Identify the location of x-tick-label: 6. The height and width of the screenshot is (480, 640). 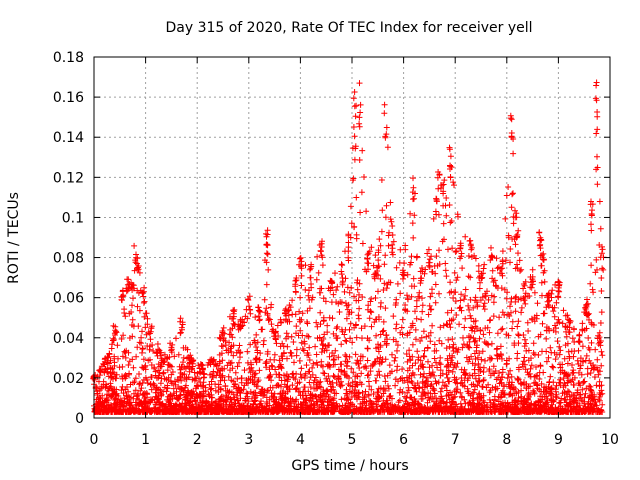
(403, 440).